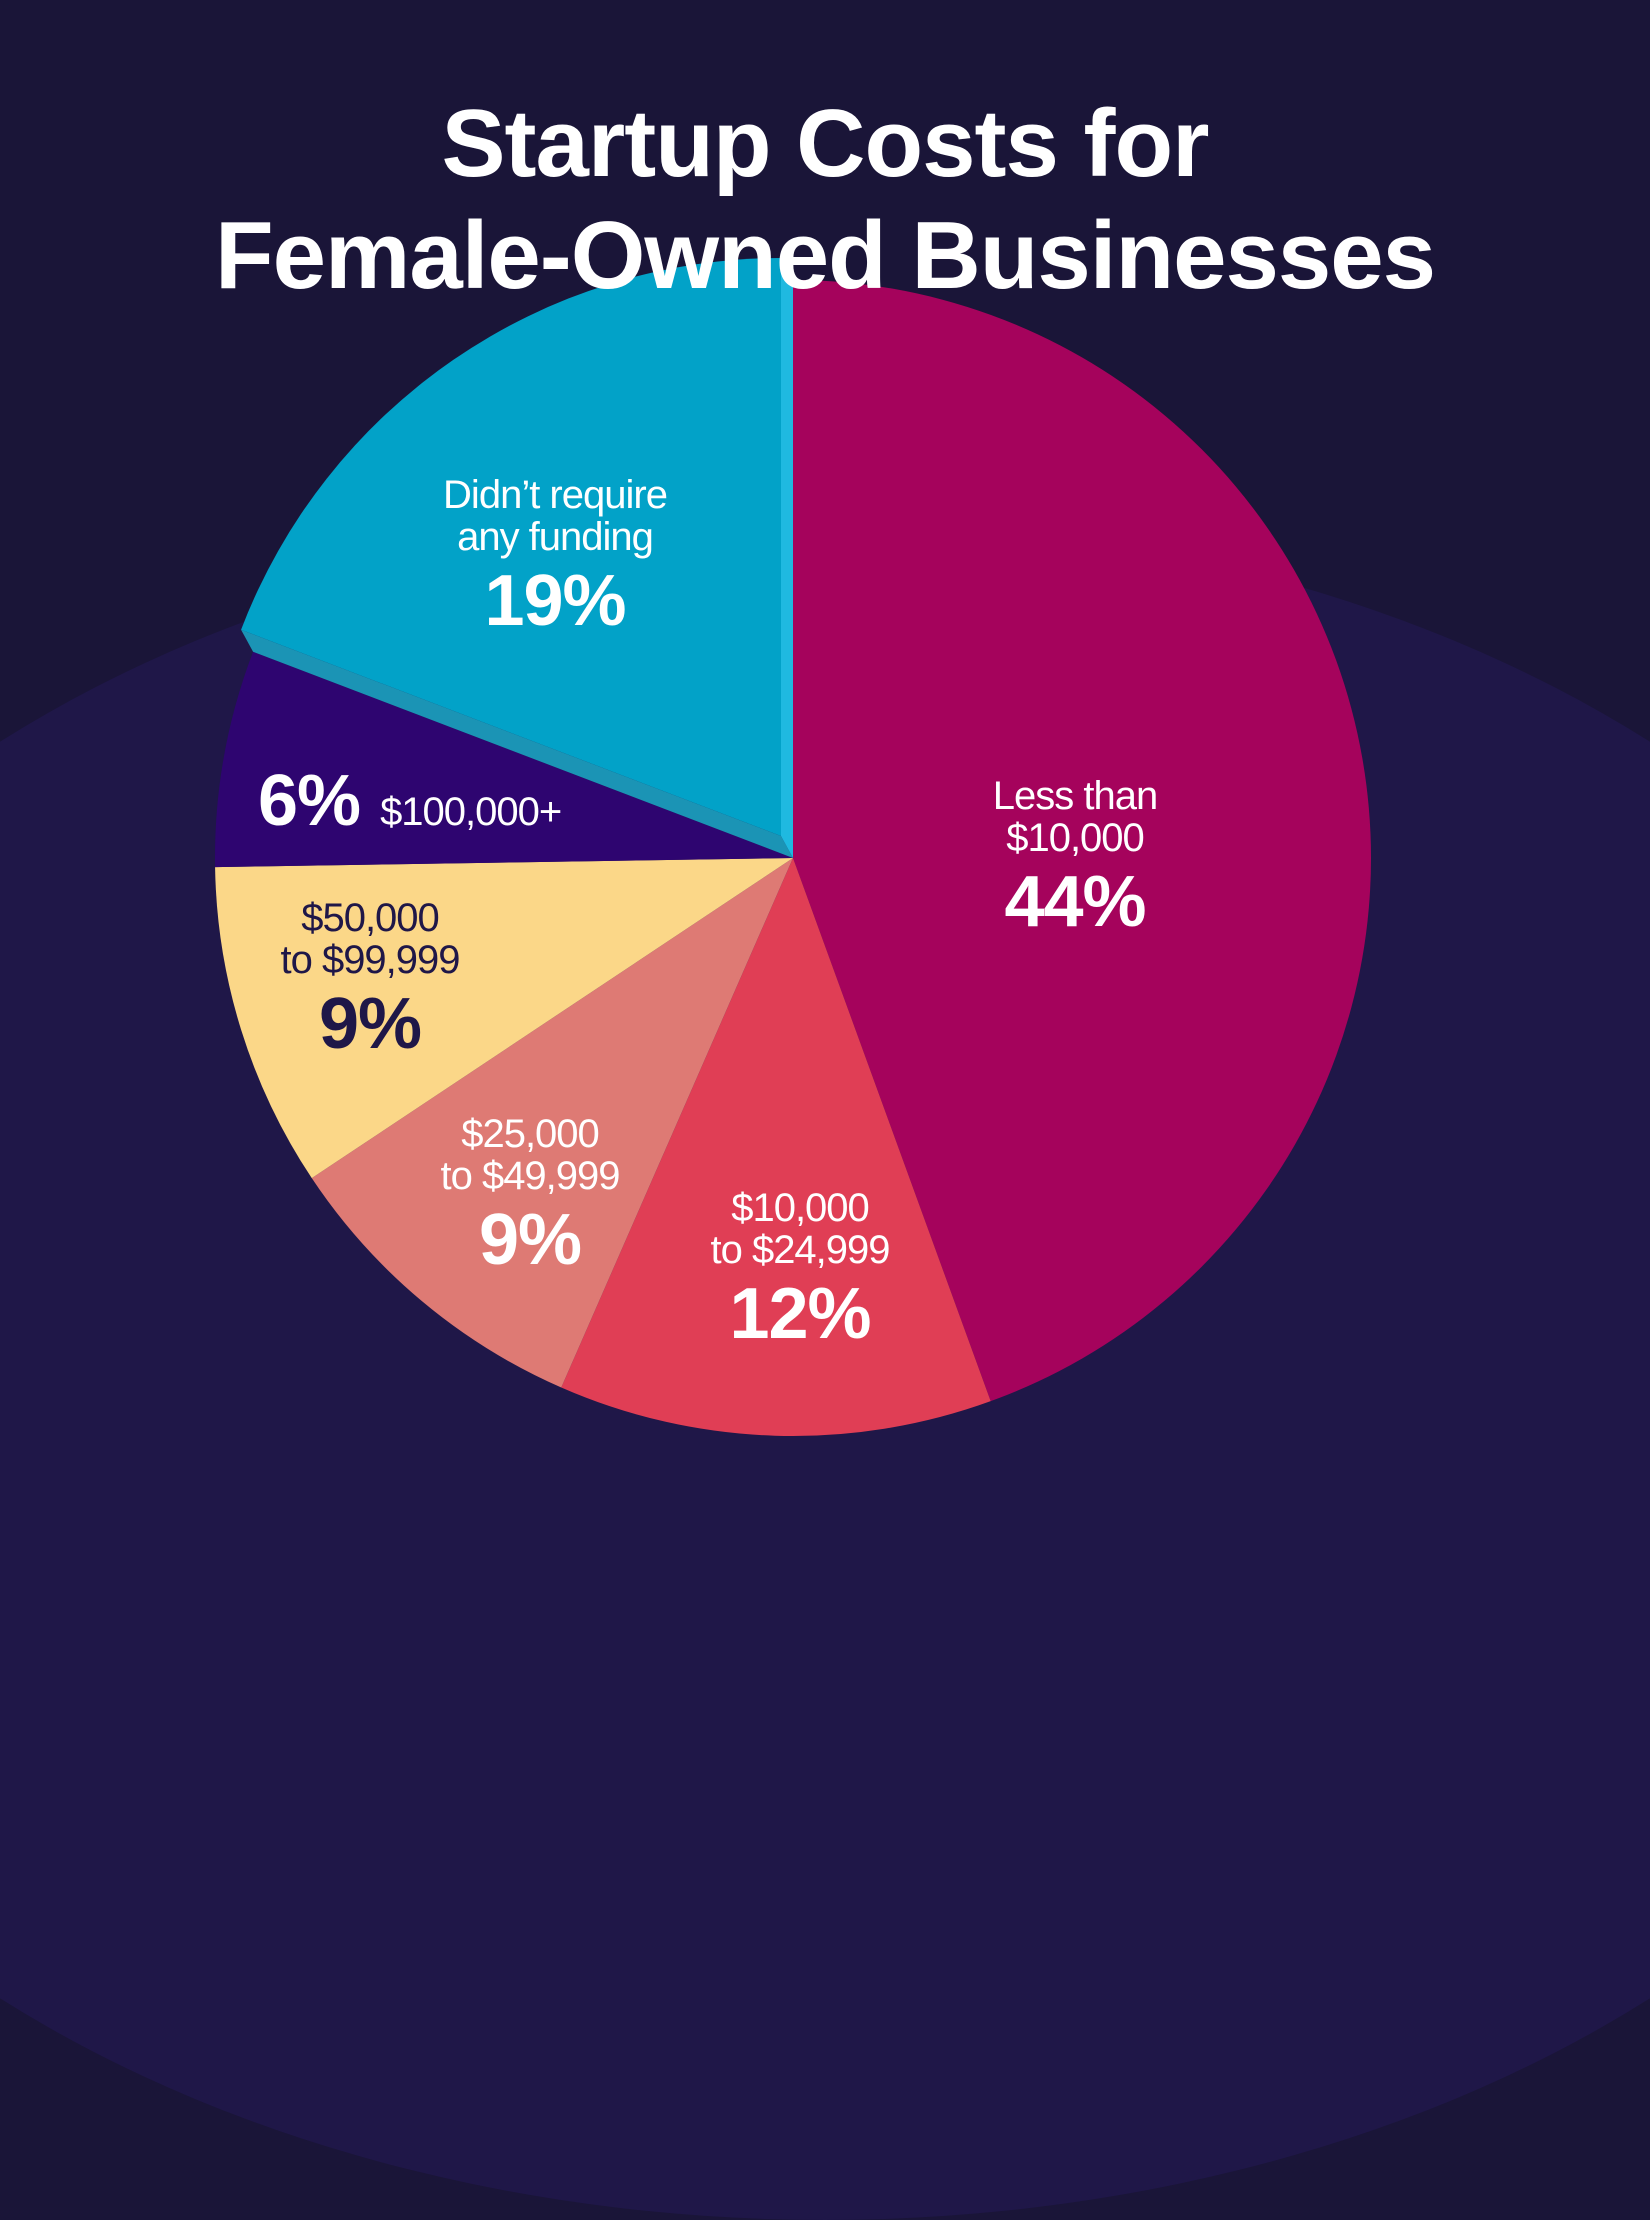  Describe the element at coordinates (530, 1196) in the screenshot. I see `slice-label-25000-to-49999: $25,000 to $49,999 9%` at that location.